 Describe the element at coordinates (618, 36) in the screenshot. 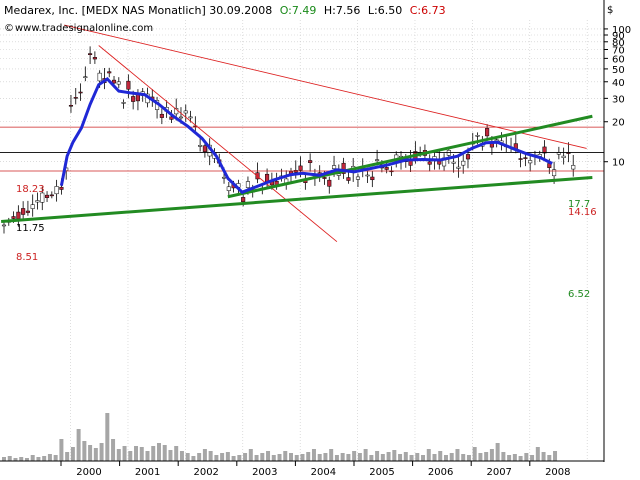

I see `y-tick-label: 90` at that location.